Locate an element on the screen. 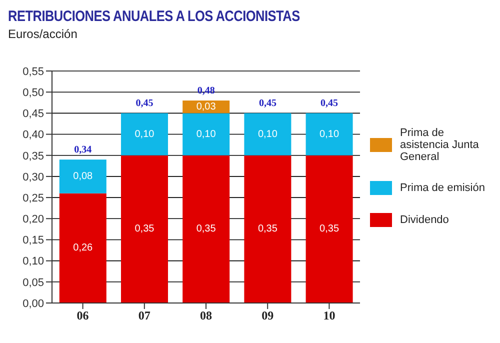  data-label: 0,26 is located at coordinates (83, 248).